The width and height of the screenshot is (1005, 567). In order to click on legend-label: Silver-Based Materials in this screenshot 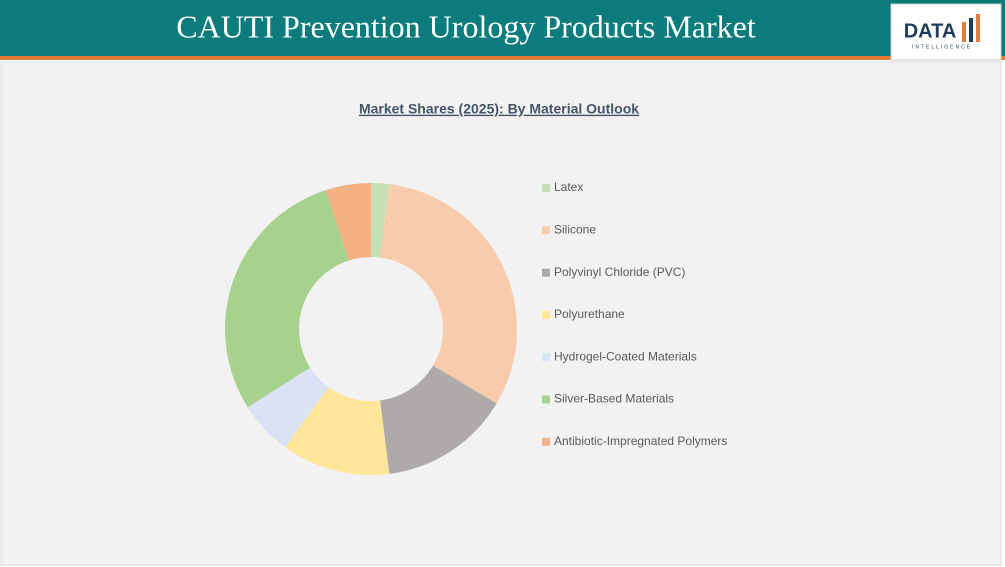, I will do `click(614, 399)`.